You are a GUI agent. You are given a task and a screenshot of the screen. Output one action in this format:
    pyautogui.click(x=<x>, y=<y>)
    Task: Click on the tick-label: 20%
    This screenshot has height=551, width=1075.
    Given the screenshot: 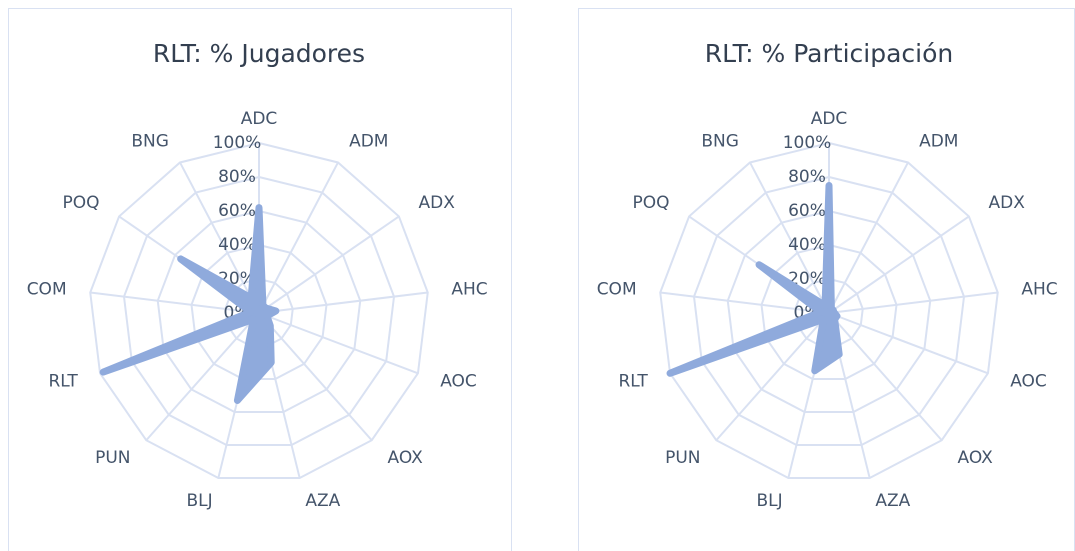 What is the action you would take?
    pyautogui.click(x=807, y=279)
    